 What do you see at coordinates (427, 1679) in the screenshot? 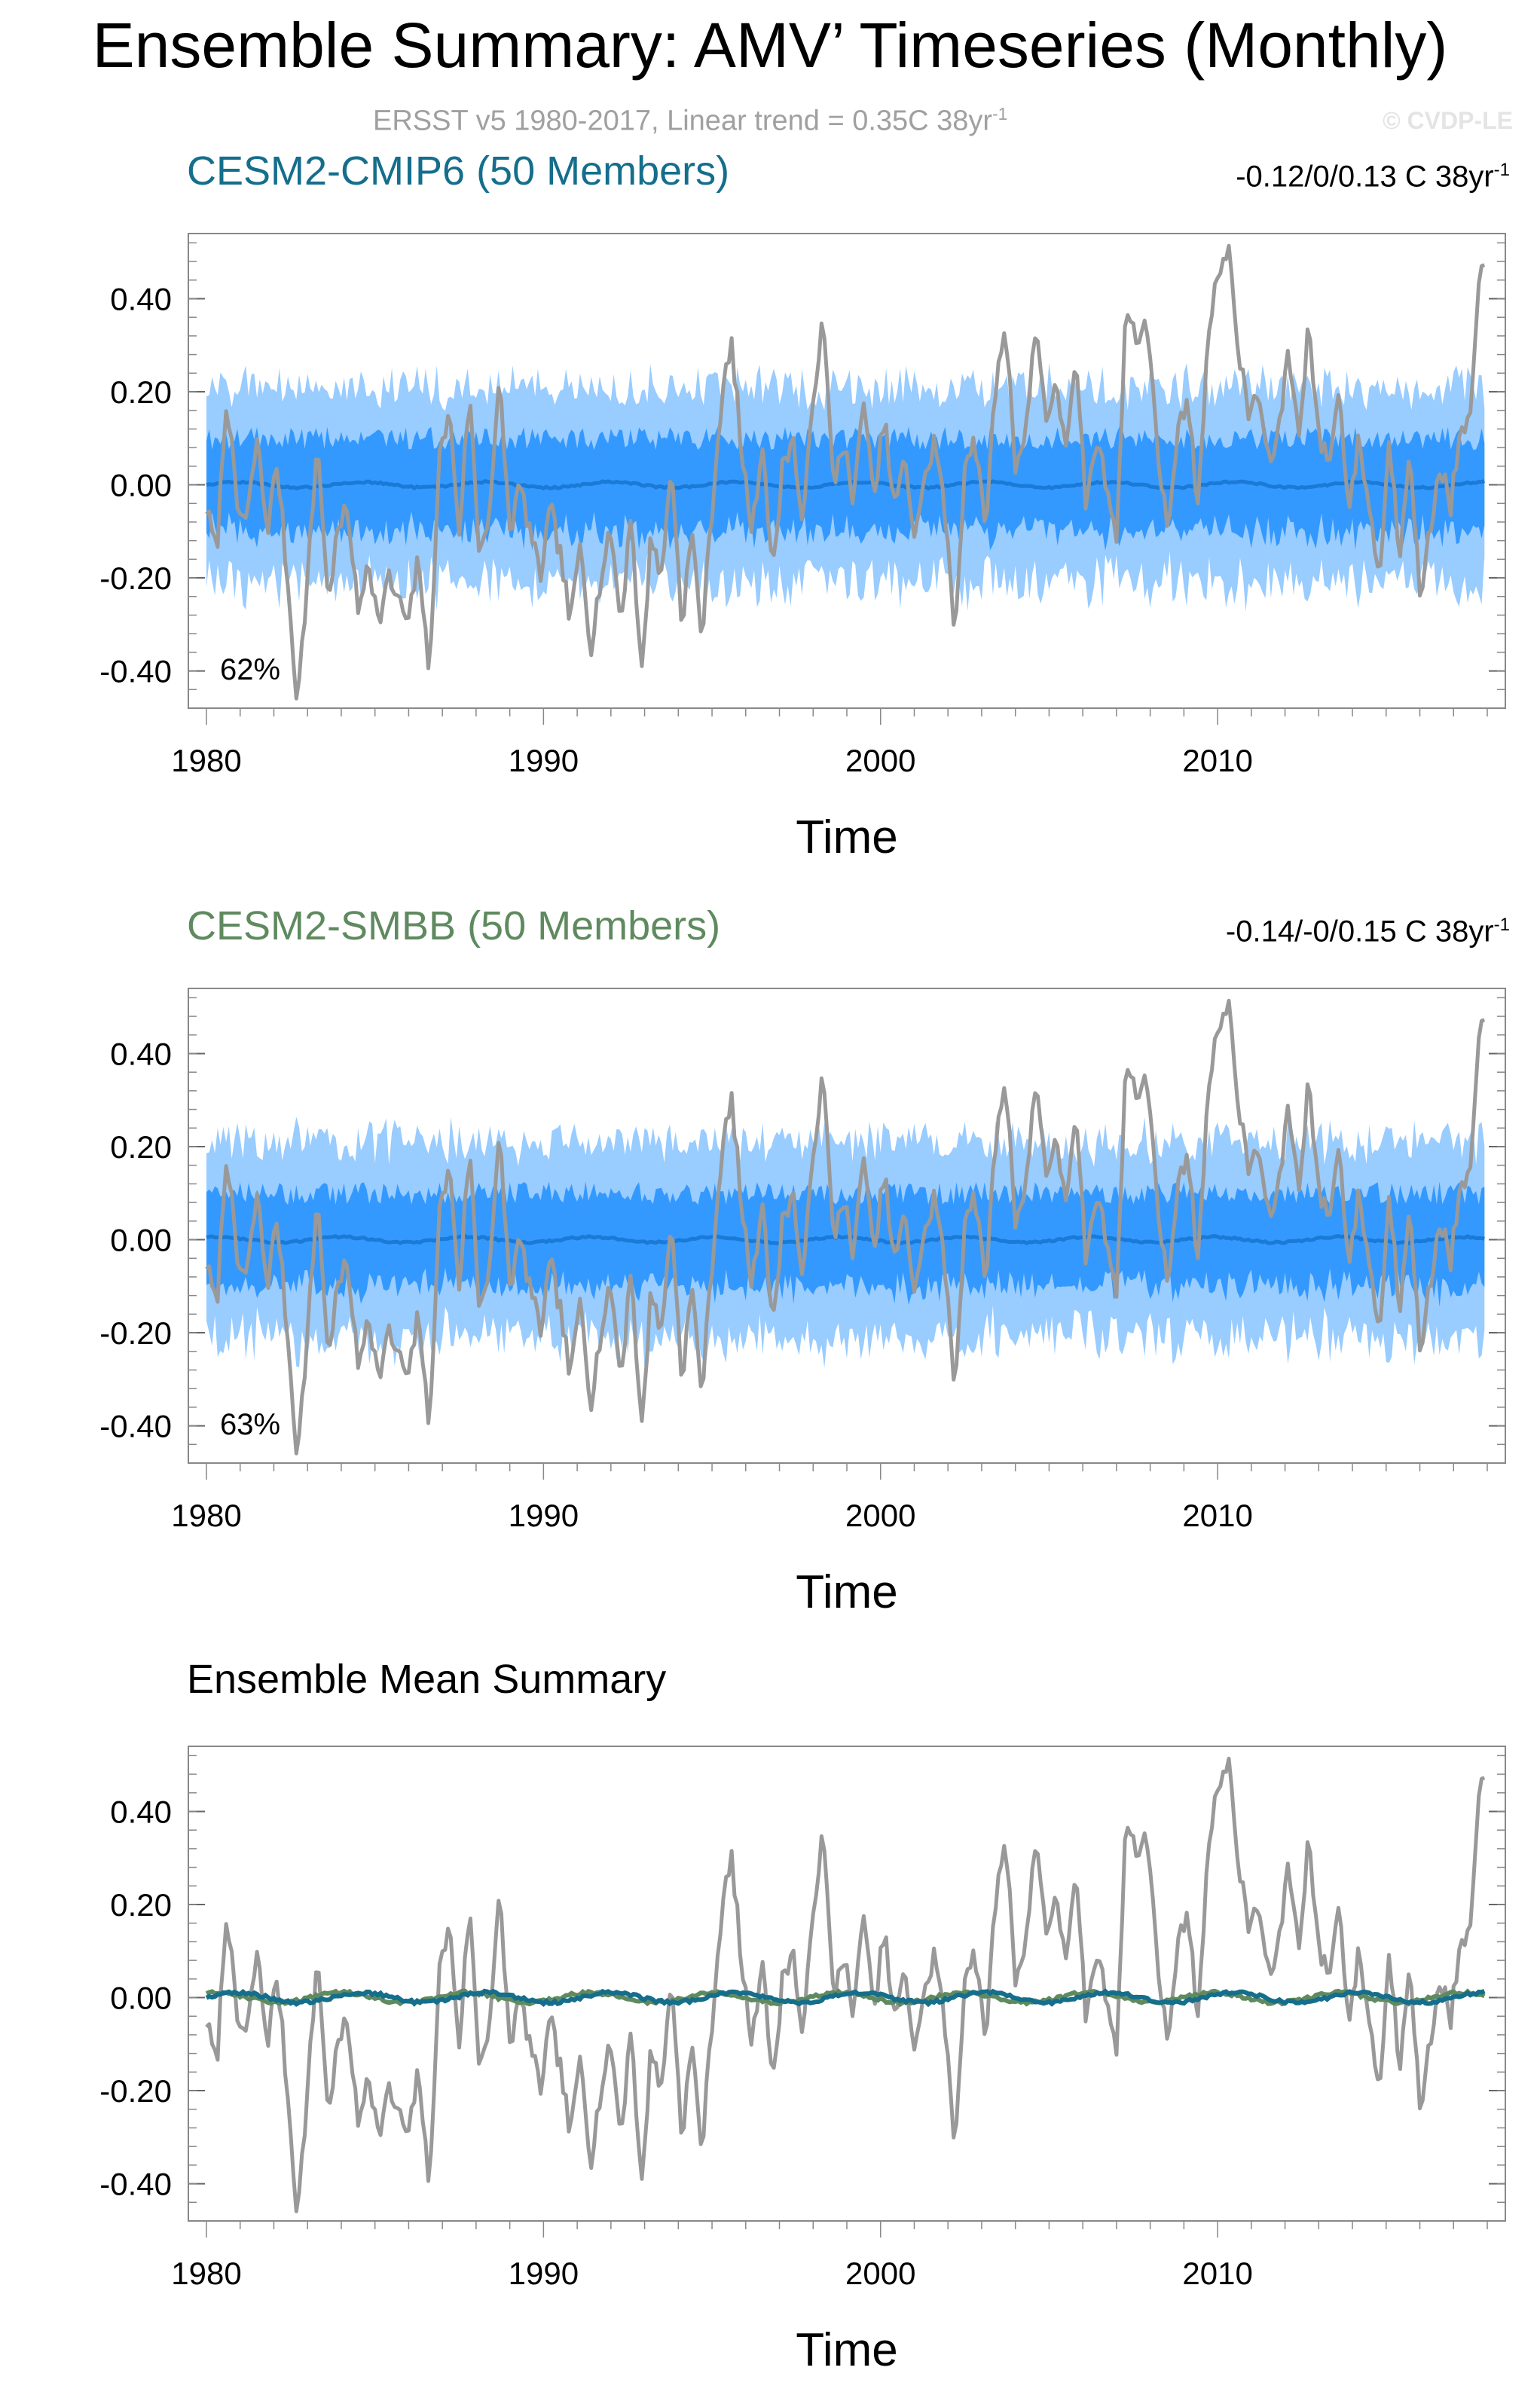
I see `panel3-title: Ensemble Mean Summary` at bounding box center [427, 1679].